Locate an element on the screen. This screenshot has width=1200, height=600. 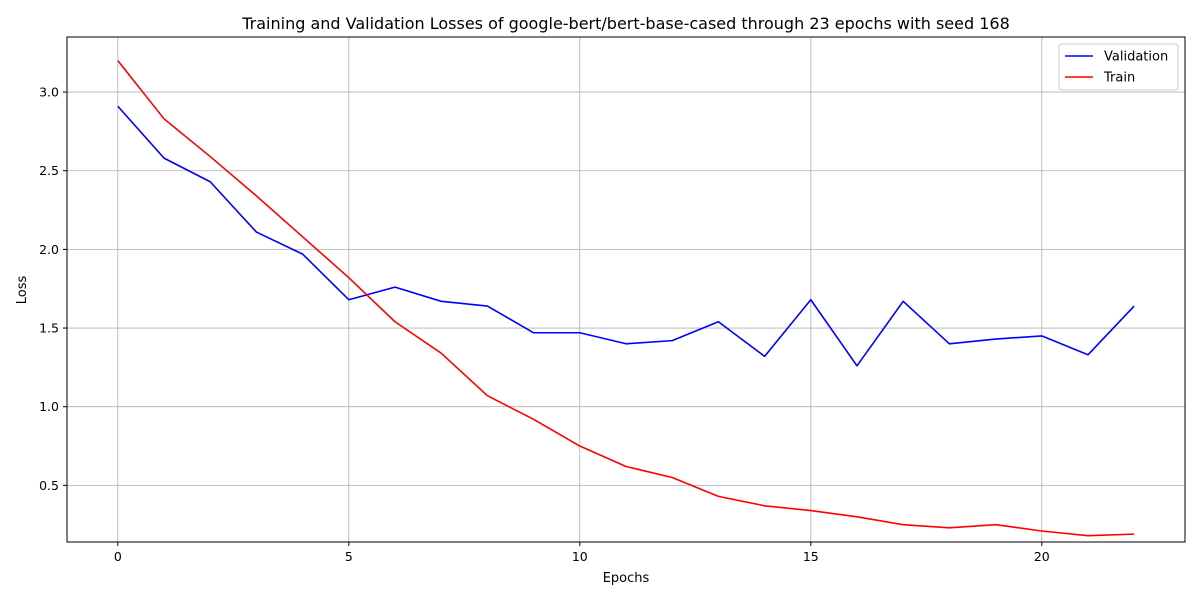
x-tick-label: 15 is located at coordinates (811, 556).